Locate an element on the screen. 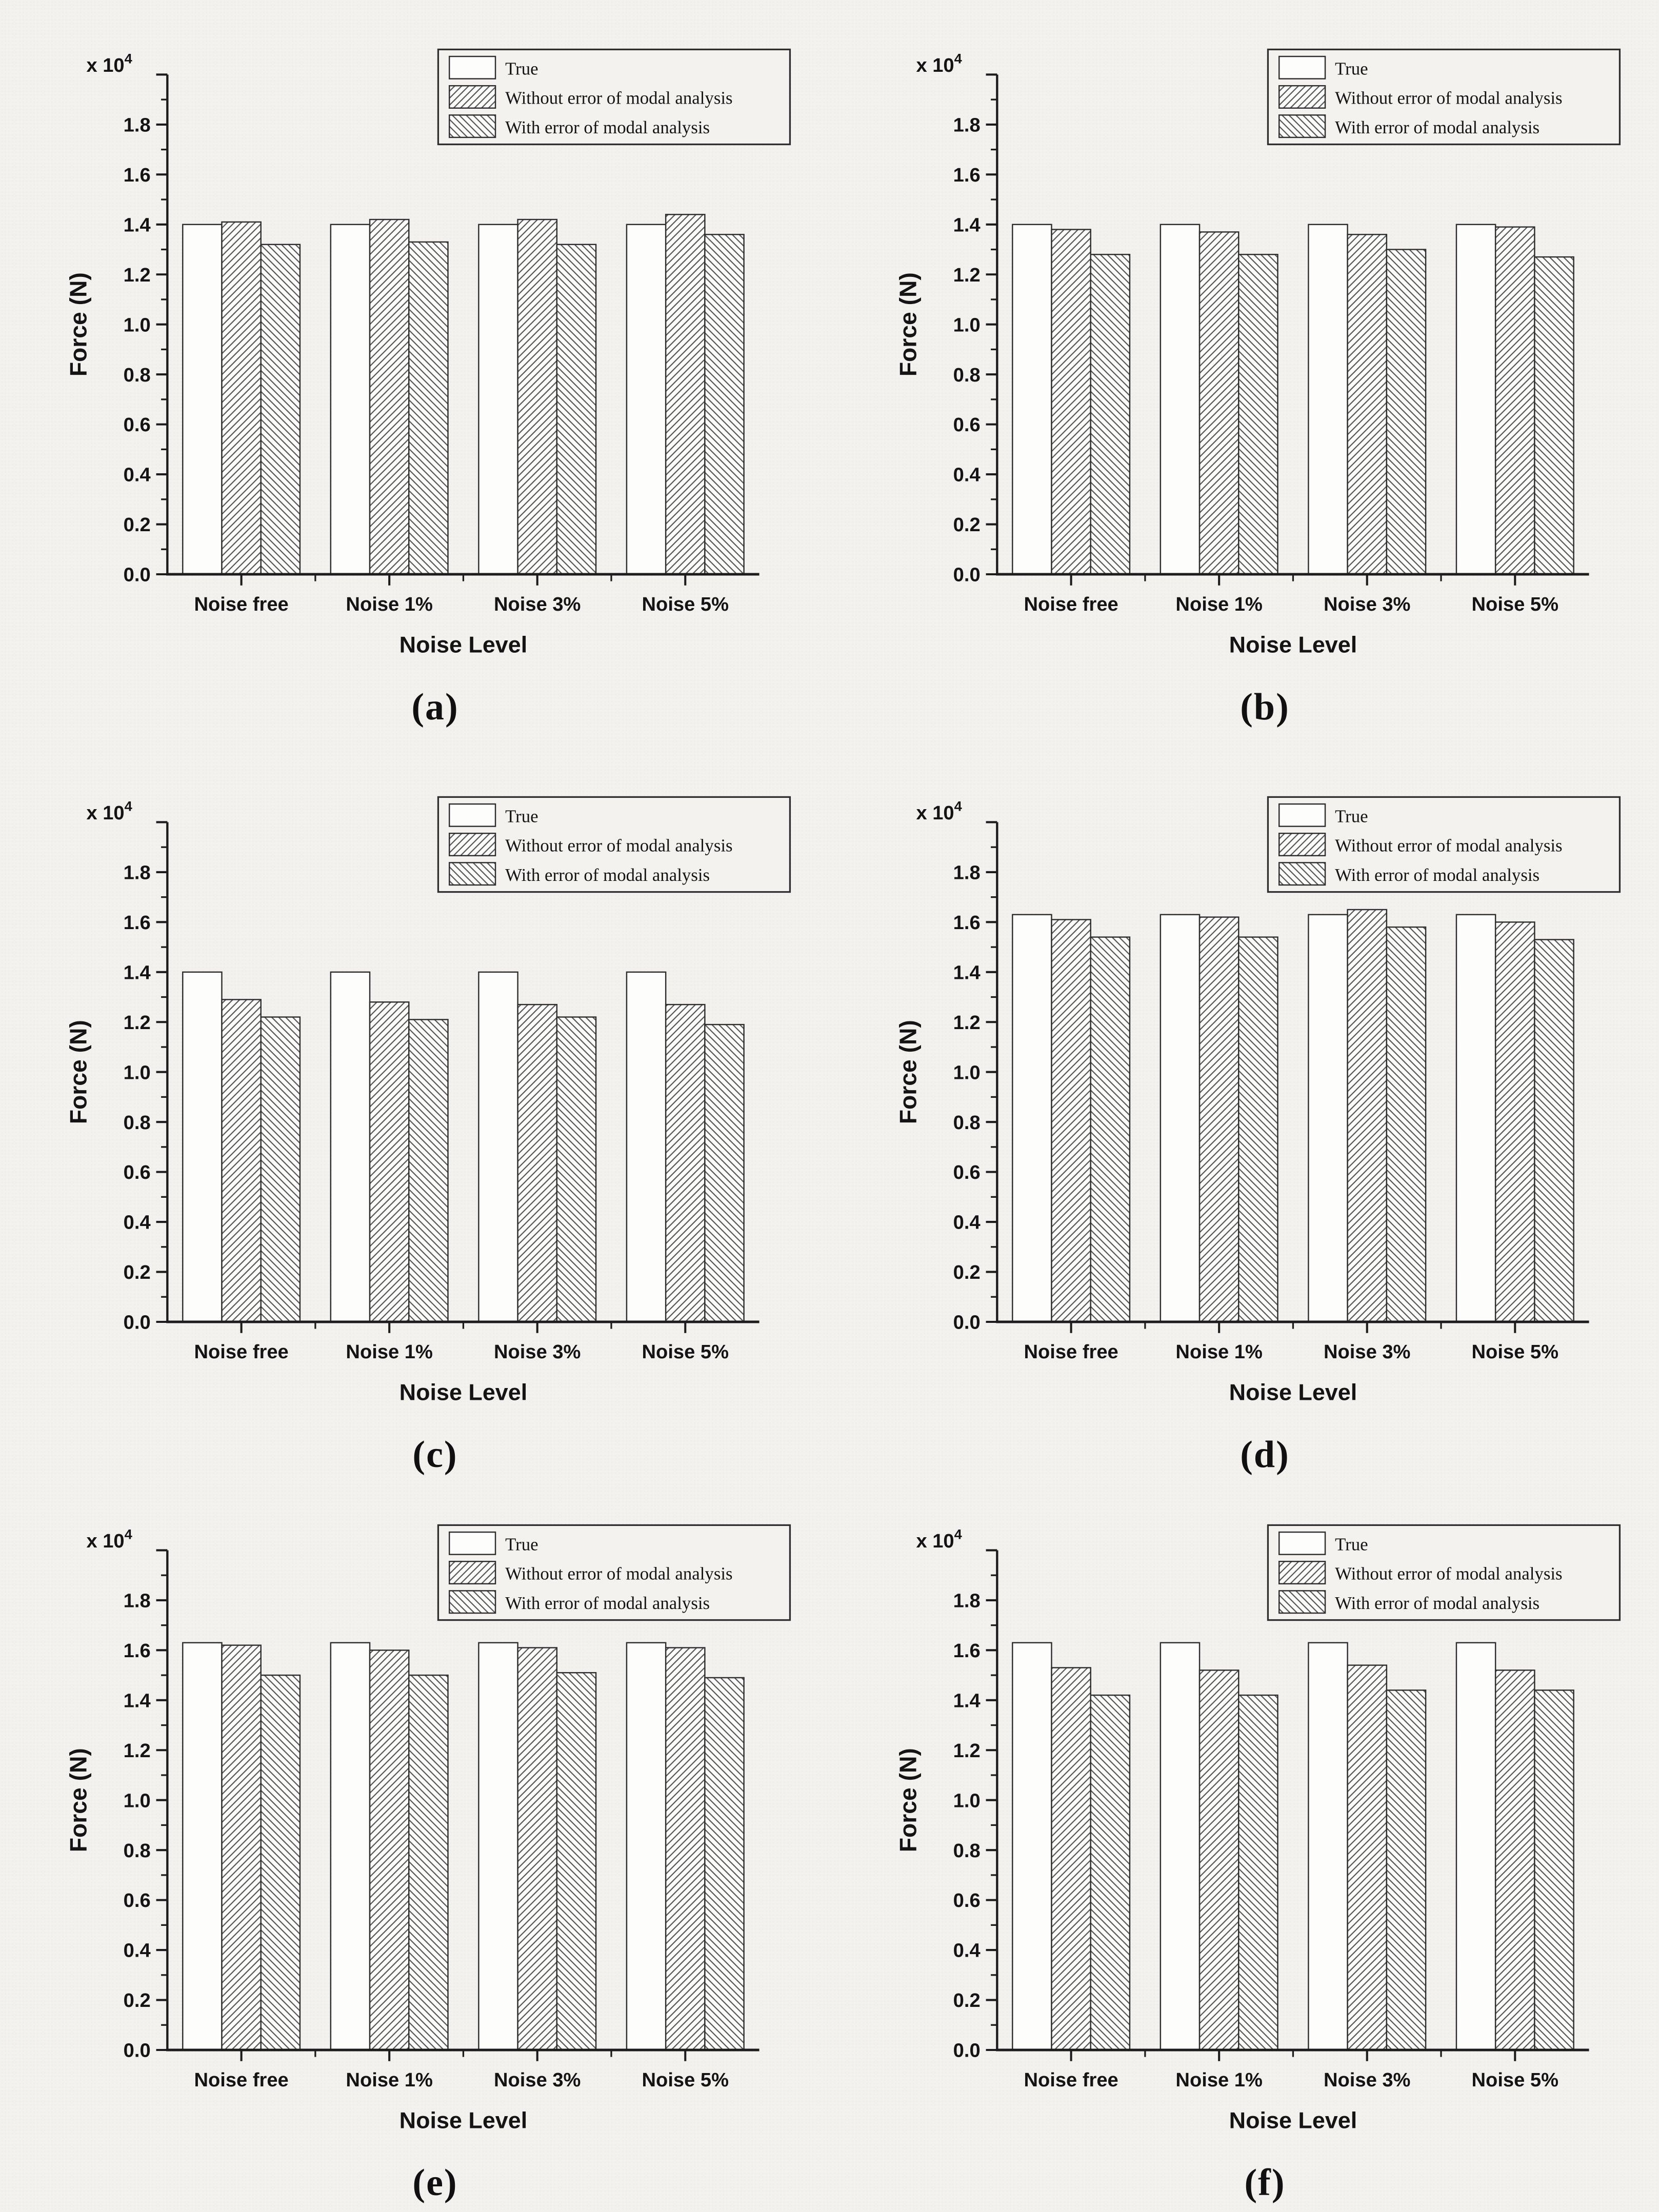 The image size is (1659, 2212). chart-a-x-tick-label: Noise 3% is located at coordinates (536, 604).